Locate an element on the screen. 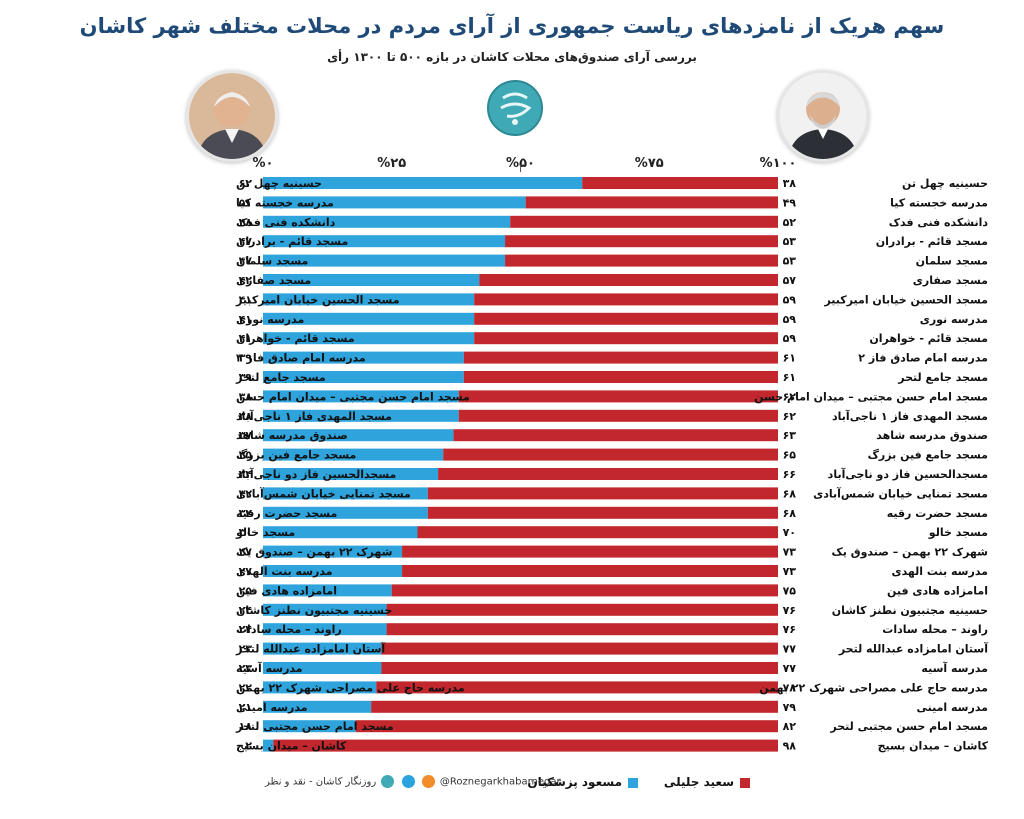  value-label-jalili: ۵۲ is located at coordinates (790, 222).